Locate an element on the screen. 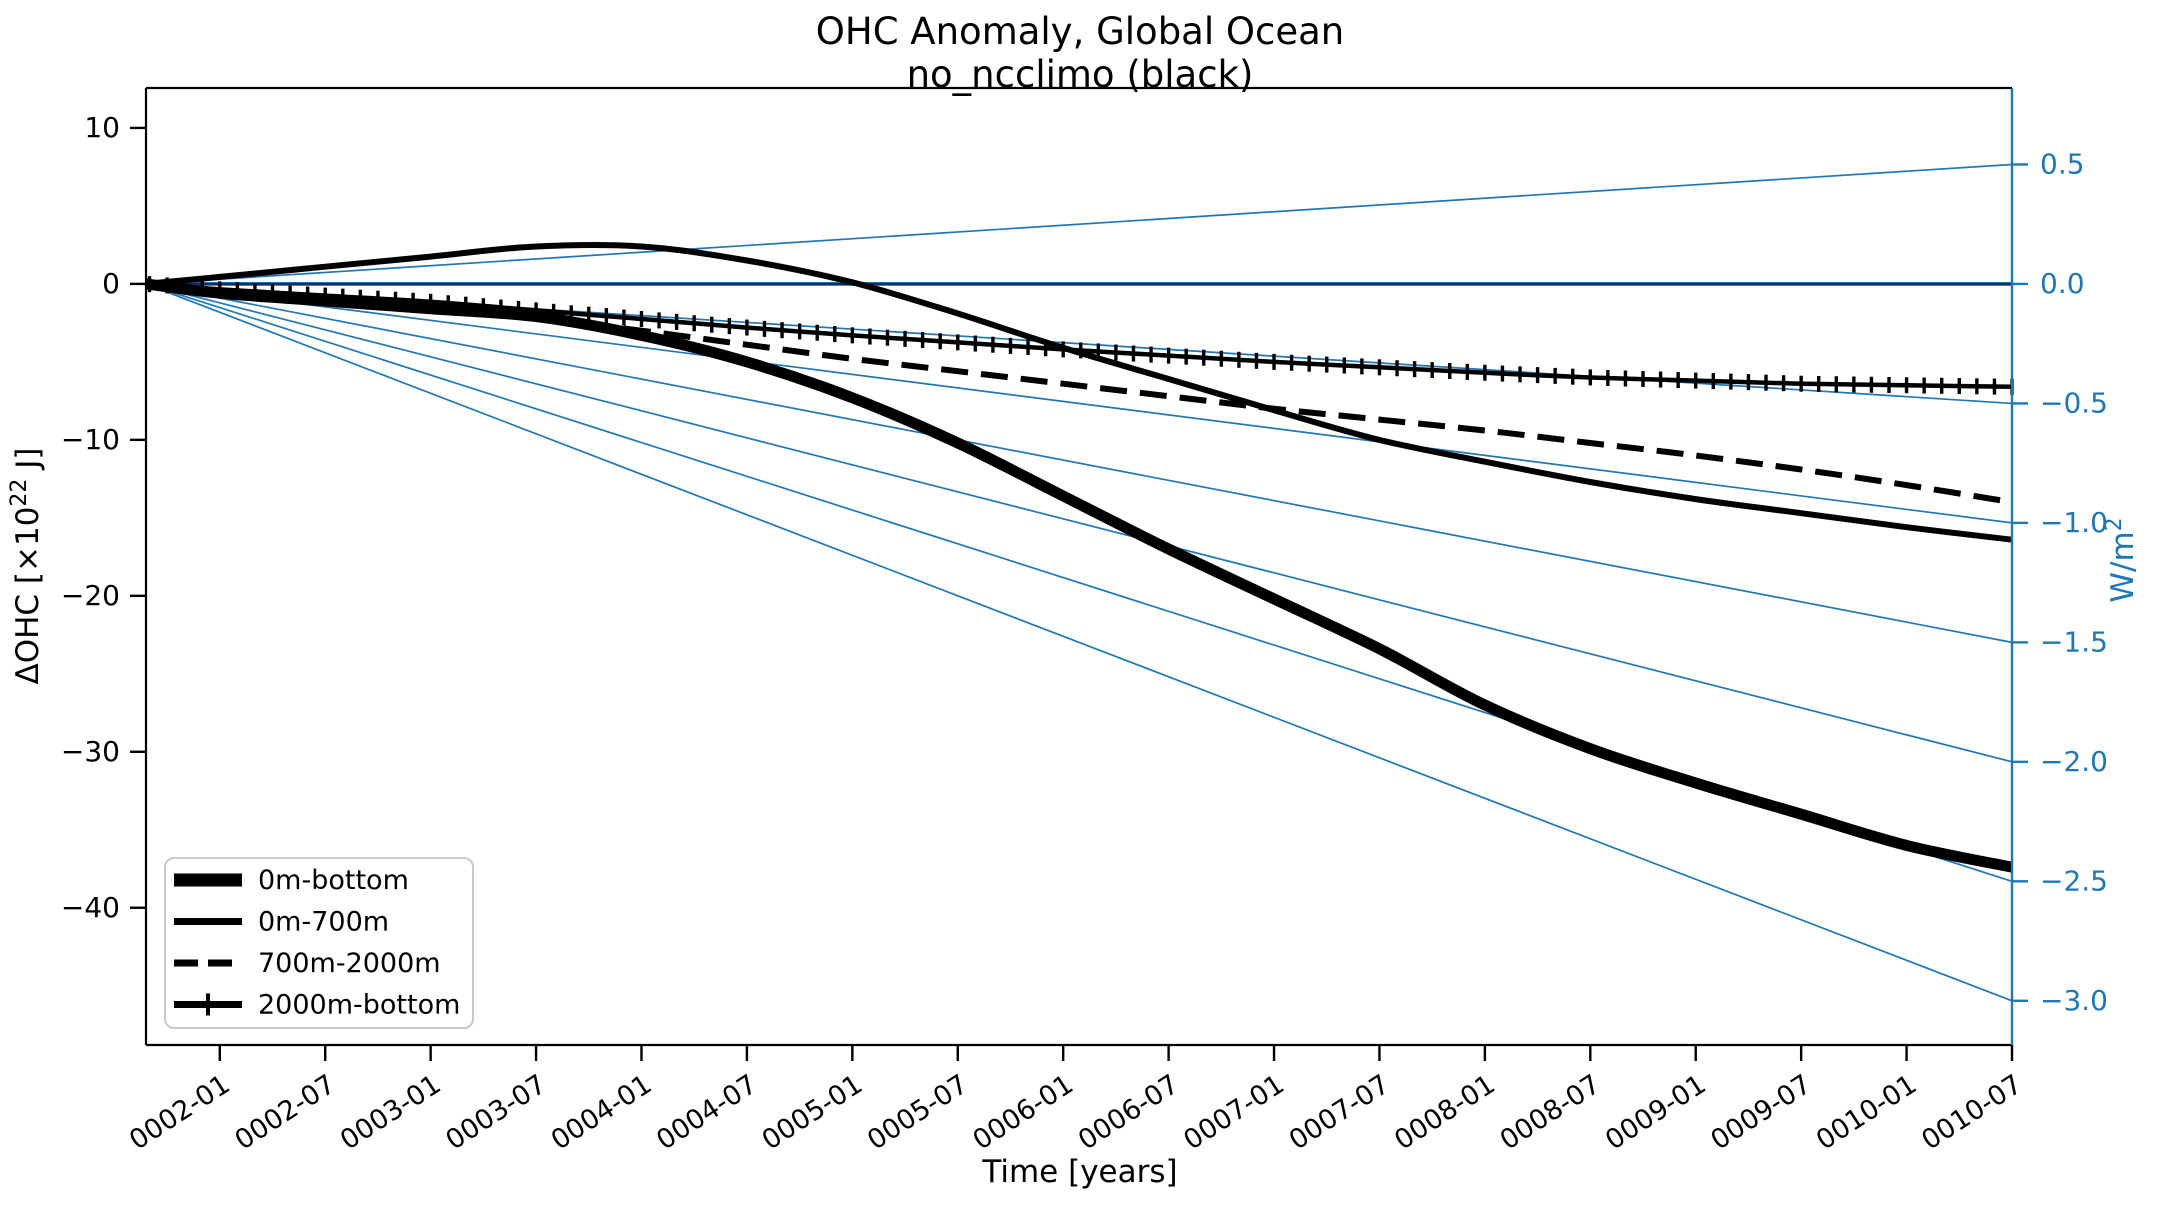  ylabel-right-superscript: 2 is located at coordinates (2114, 524).